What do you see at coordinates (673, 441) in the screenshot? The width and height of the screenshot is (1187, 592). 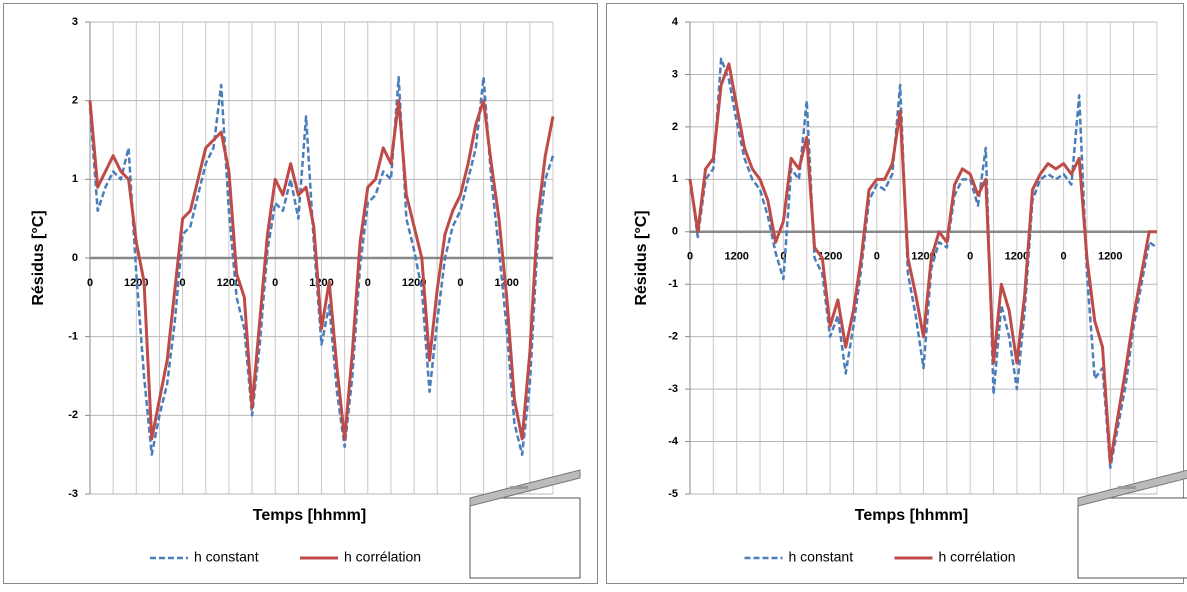 I see `y-tick-label: -4` at bounding box center [673, 441].